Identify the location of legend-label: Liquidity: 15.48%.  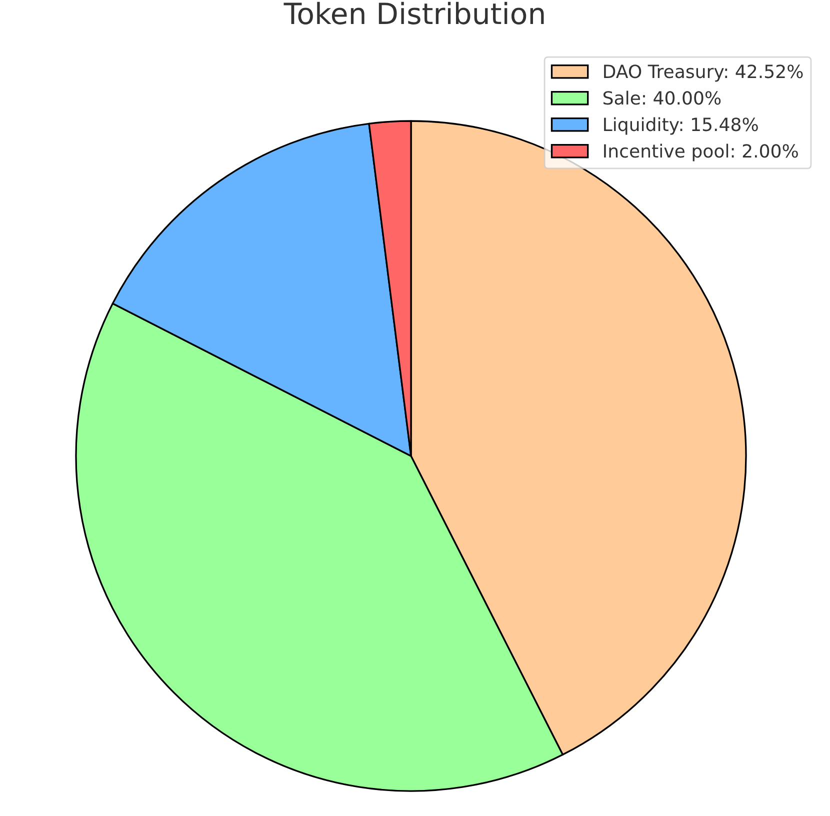
(681, 126).